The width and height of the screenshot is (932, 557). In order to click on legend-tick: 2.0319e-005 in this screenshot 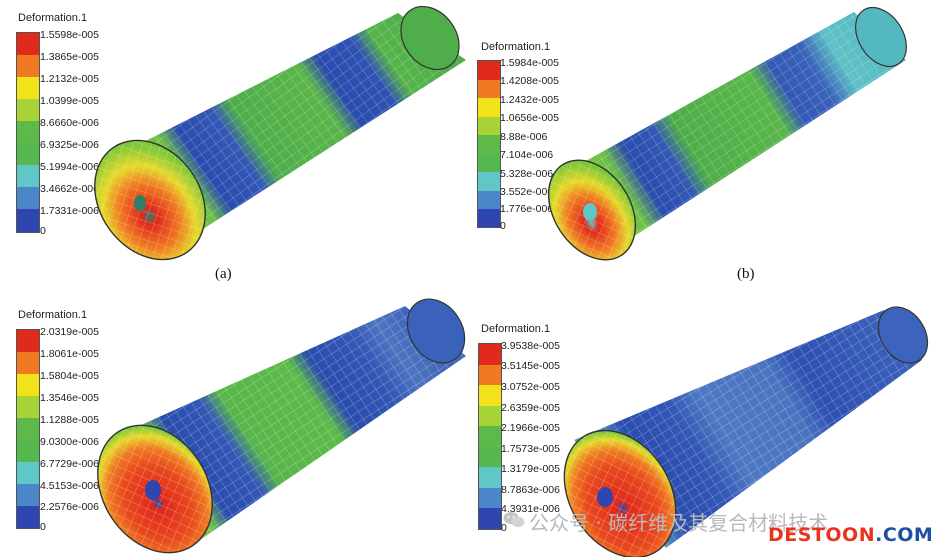, I will do `click(69, 332)`.